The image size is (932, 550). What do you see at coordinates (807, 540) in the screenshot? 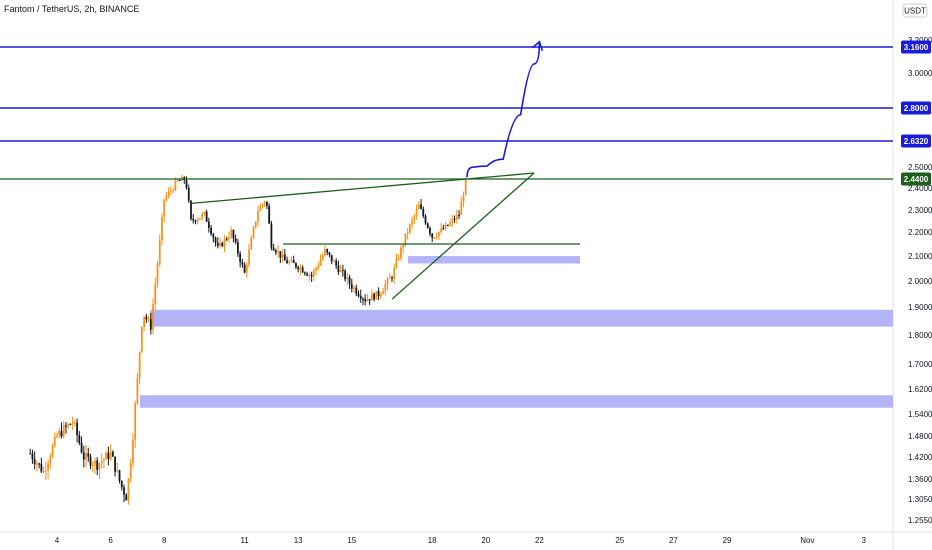
I see `x-tick-label: Nov` at bounding box center [807, 540].